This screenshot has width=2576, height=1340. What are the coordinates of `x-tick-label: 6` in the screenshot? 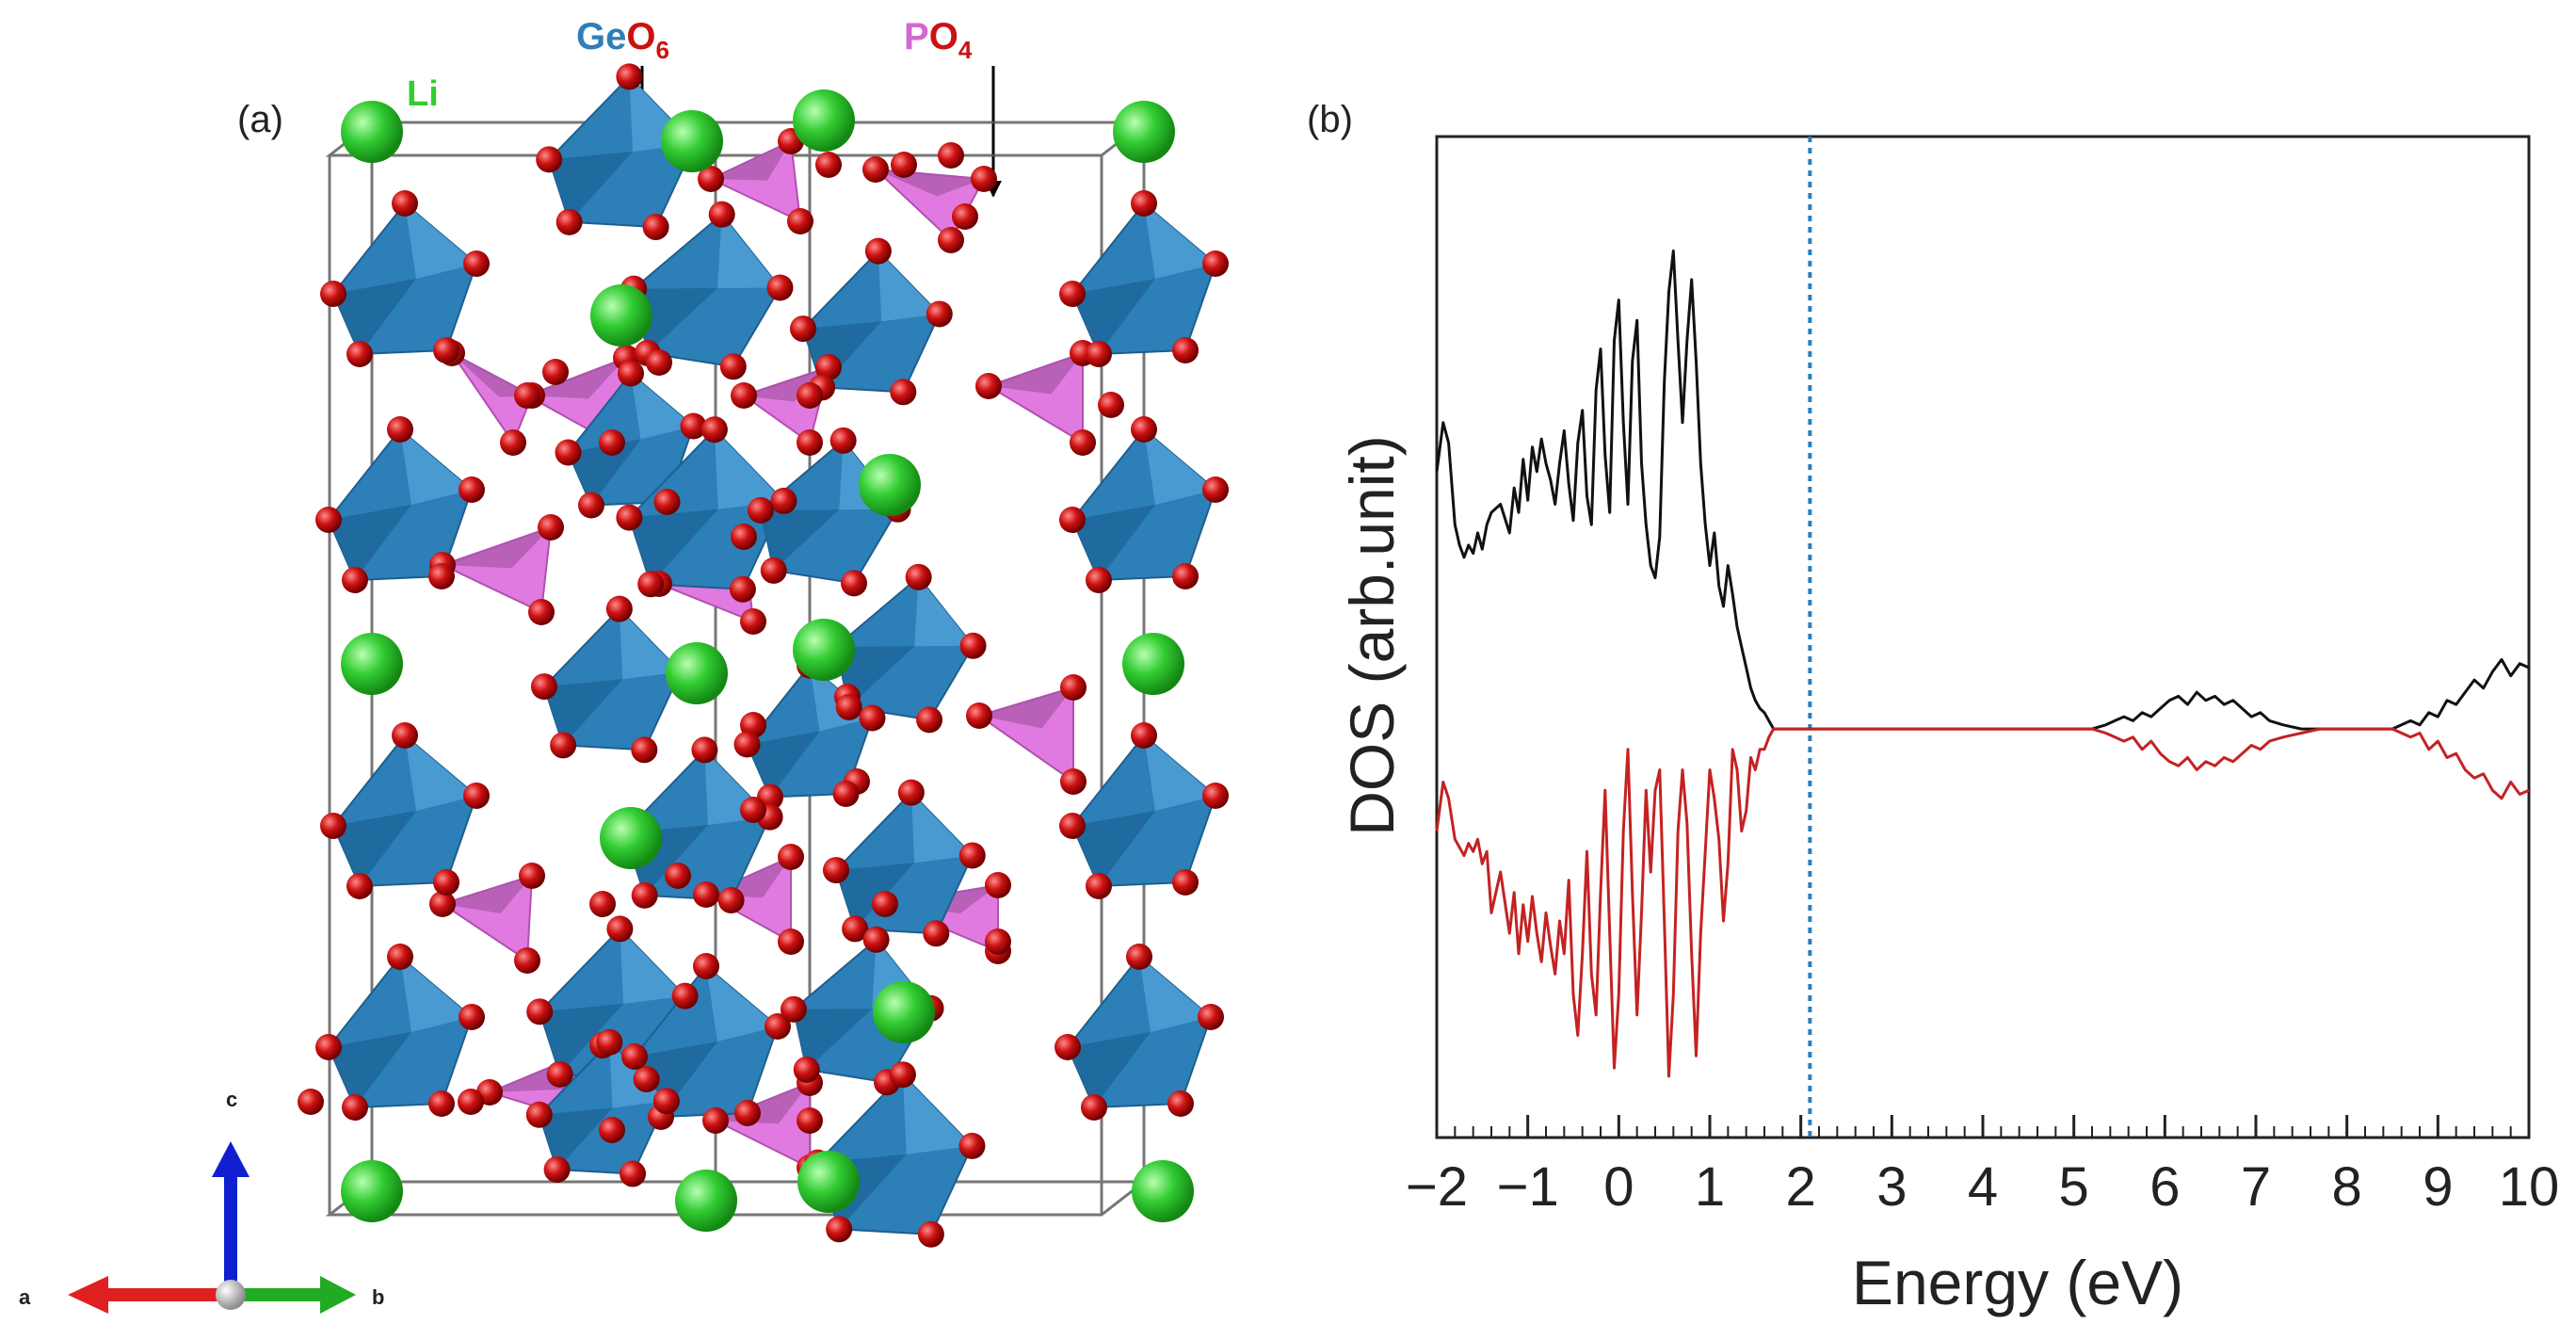 It's located at (2164, 1187).